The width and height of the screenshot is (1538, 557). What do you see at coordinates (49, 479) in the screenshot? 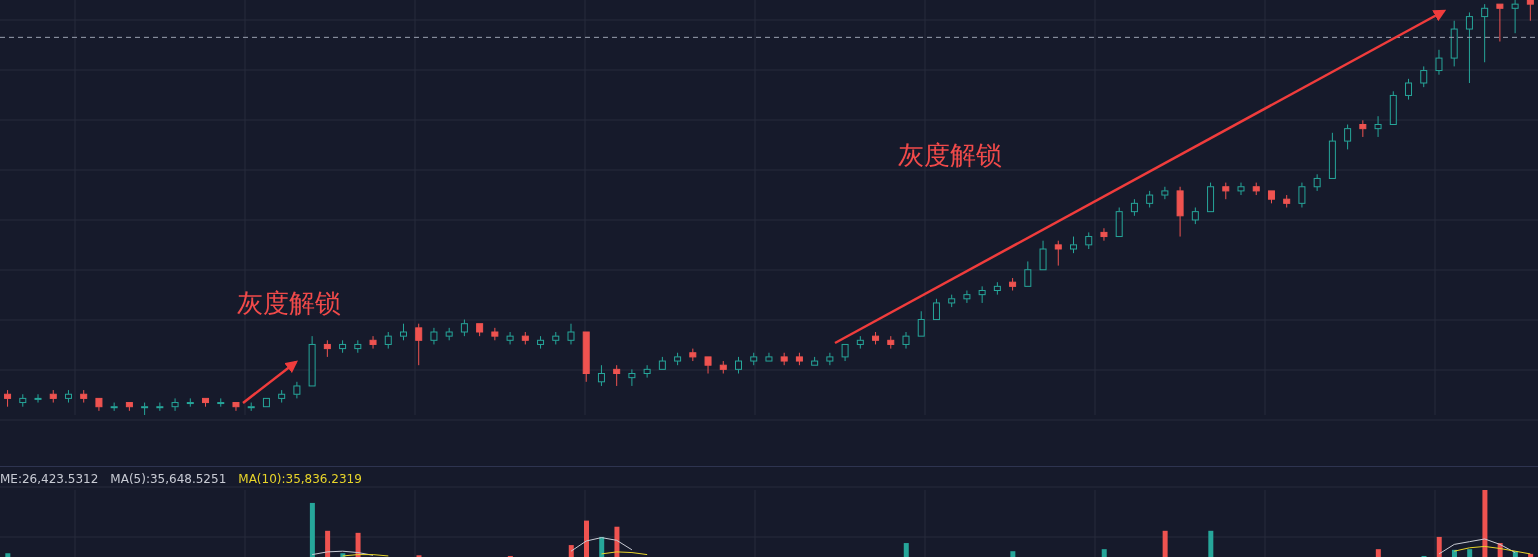
I see `text: ME:26,423.5312` at bounding box center [49, 479].